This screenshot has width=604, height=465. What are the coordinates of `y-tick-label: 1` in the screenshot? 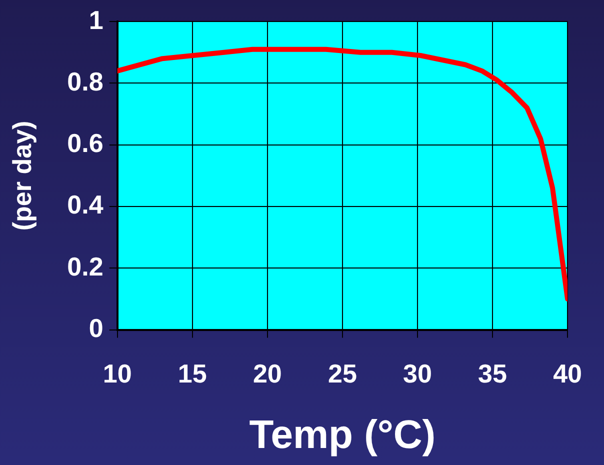 It's located at (96, 19).